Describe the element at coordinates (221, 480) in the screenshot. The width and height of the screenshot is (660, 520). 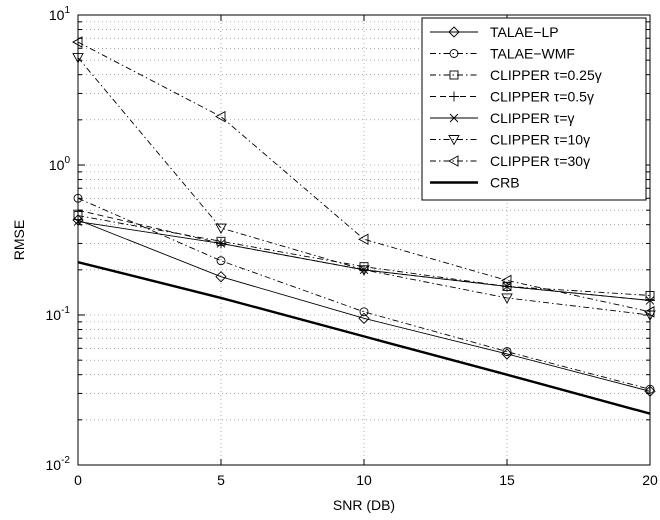
I see `x-tick-label: 5` at that location.